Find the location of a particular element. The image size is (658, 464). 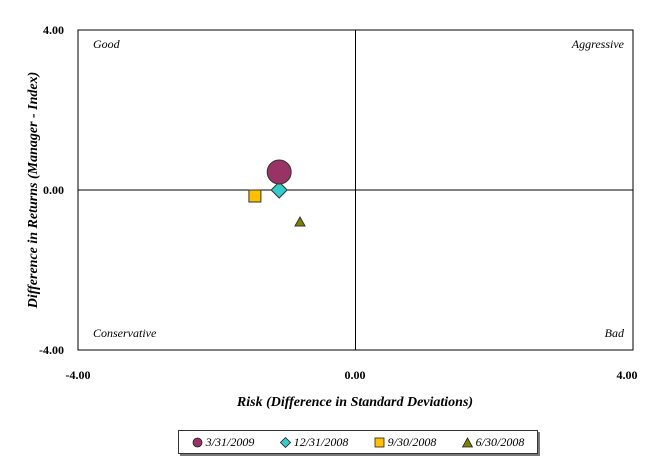

legend-label: 6/30/2008 is located at coordinates (500, 441).